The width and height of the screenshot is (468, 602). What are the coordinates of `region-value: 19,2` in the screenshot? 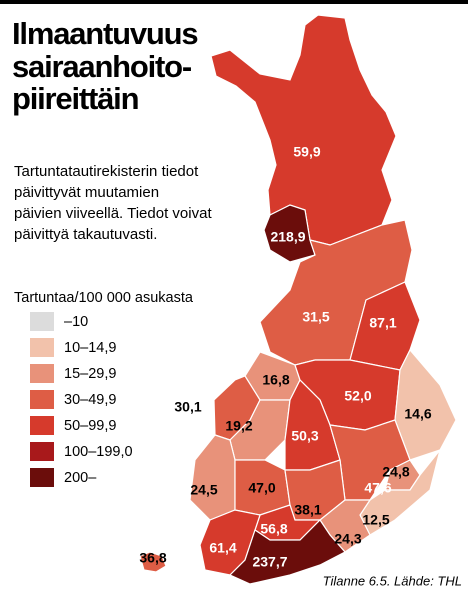 It's located at (238, 426).